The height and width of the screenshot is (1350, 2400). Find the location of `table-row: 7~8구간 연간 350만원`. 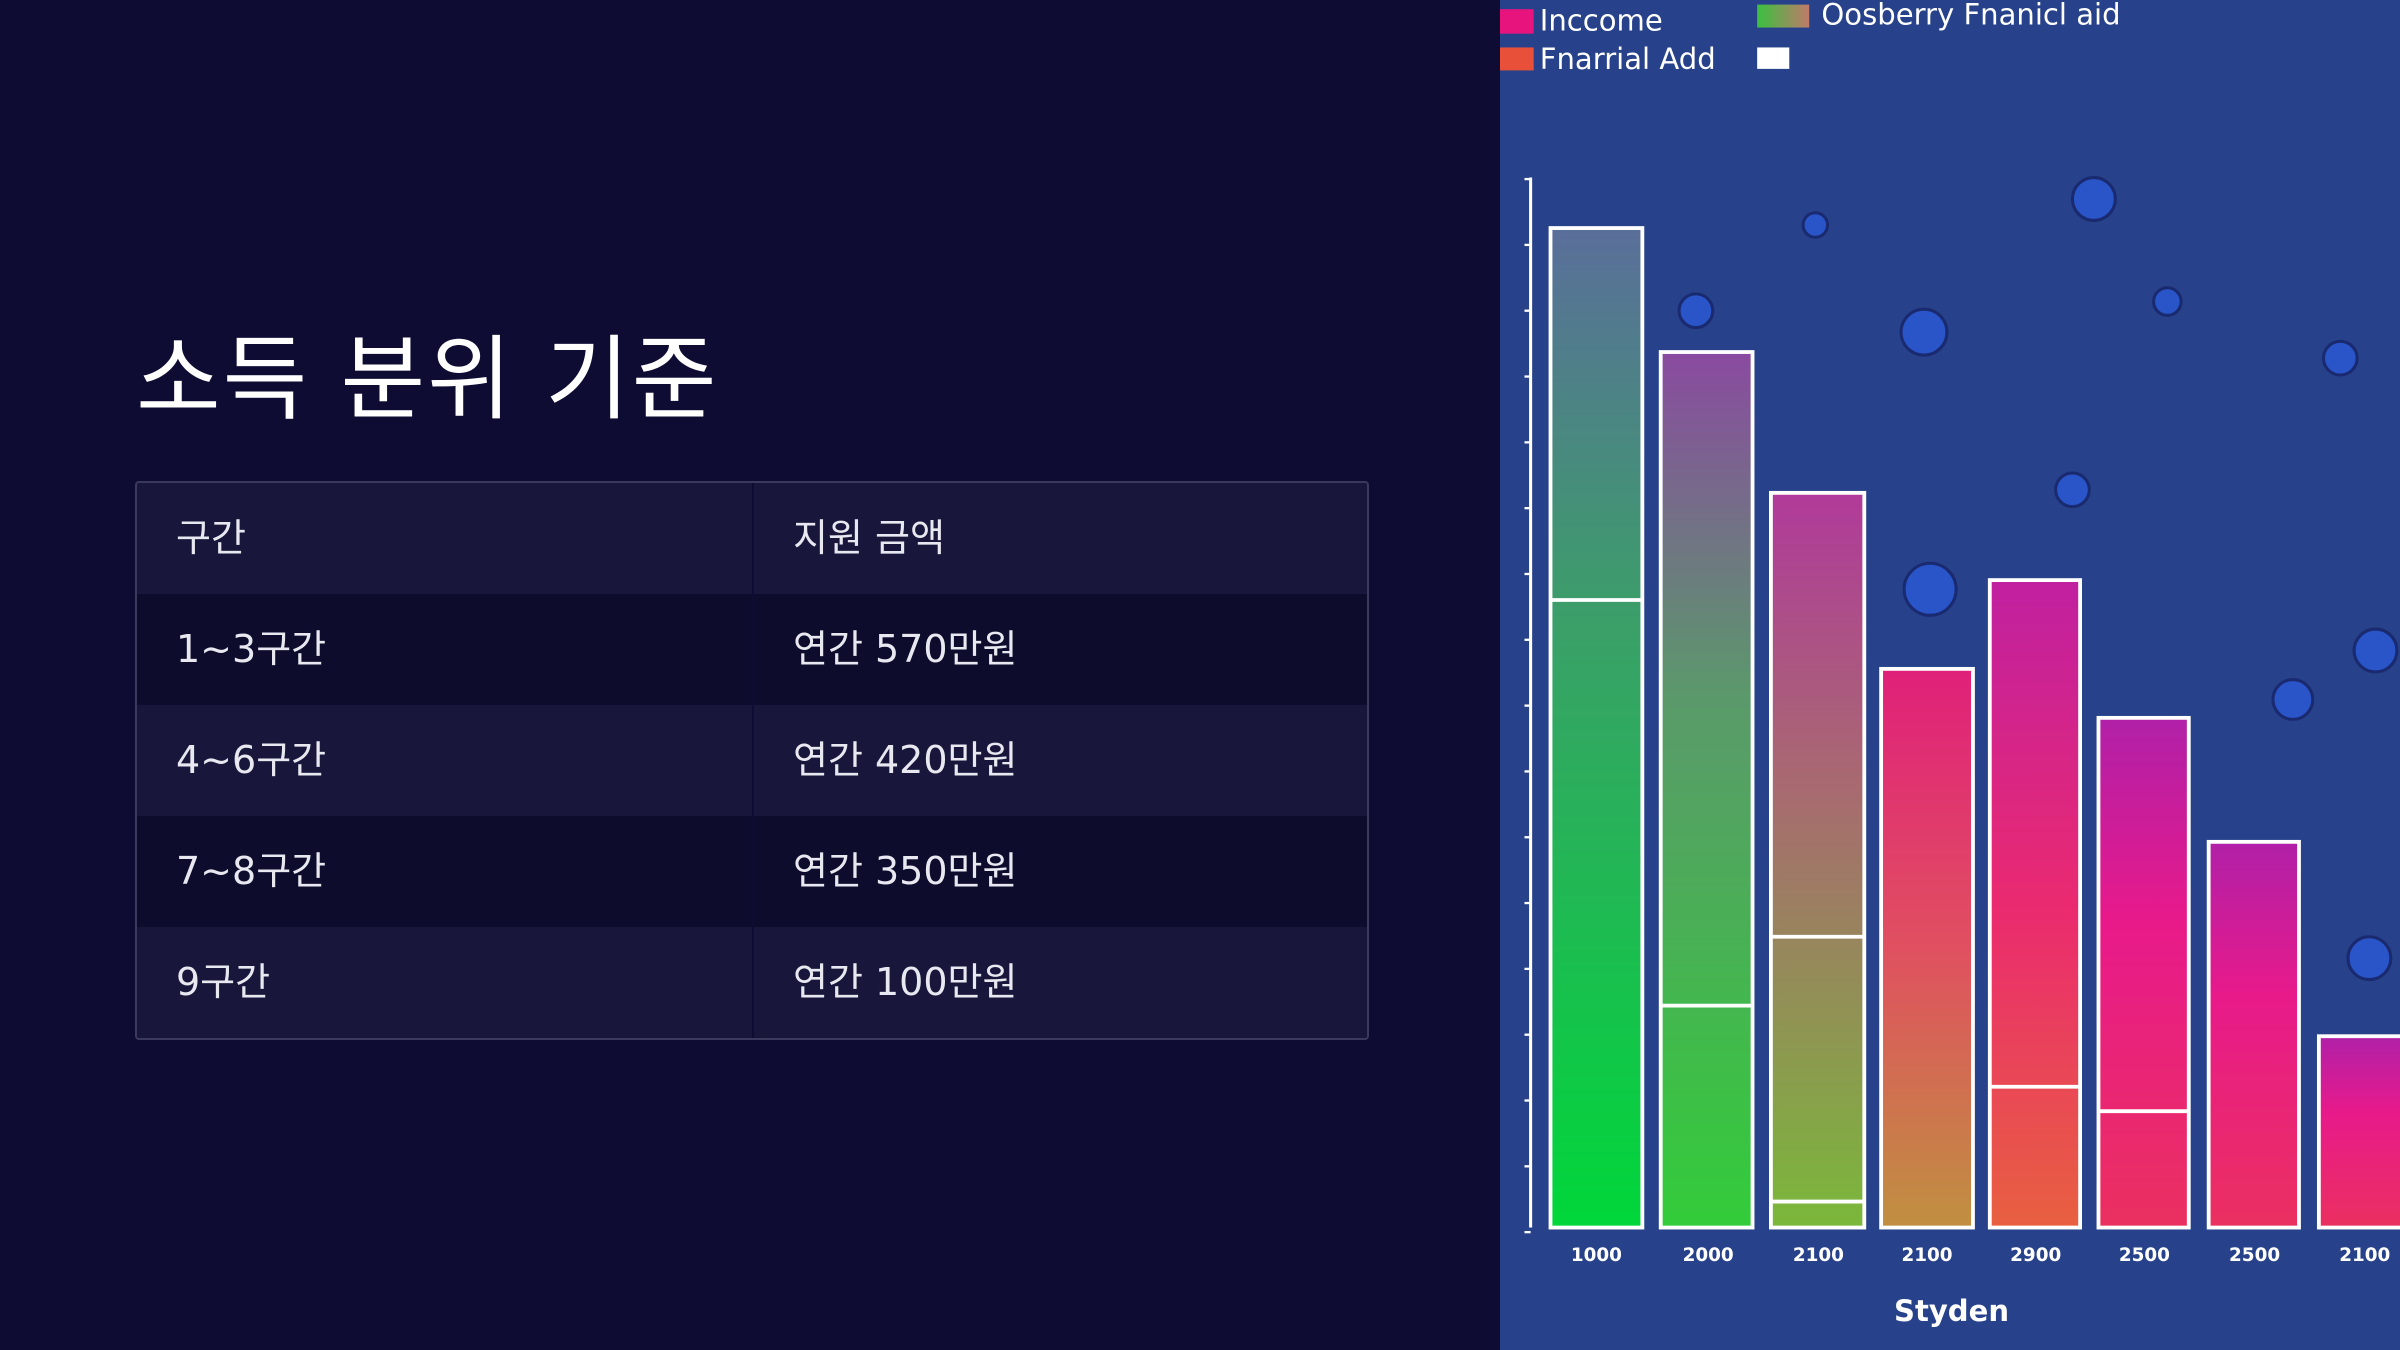

table-row: 7~8구간 연간 350만원 is located at coordinates (752, 871).